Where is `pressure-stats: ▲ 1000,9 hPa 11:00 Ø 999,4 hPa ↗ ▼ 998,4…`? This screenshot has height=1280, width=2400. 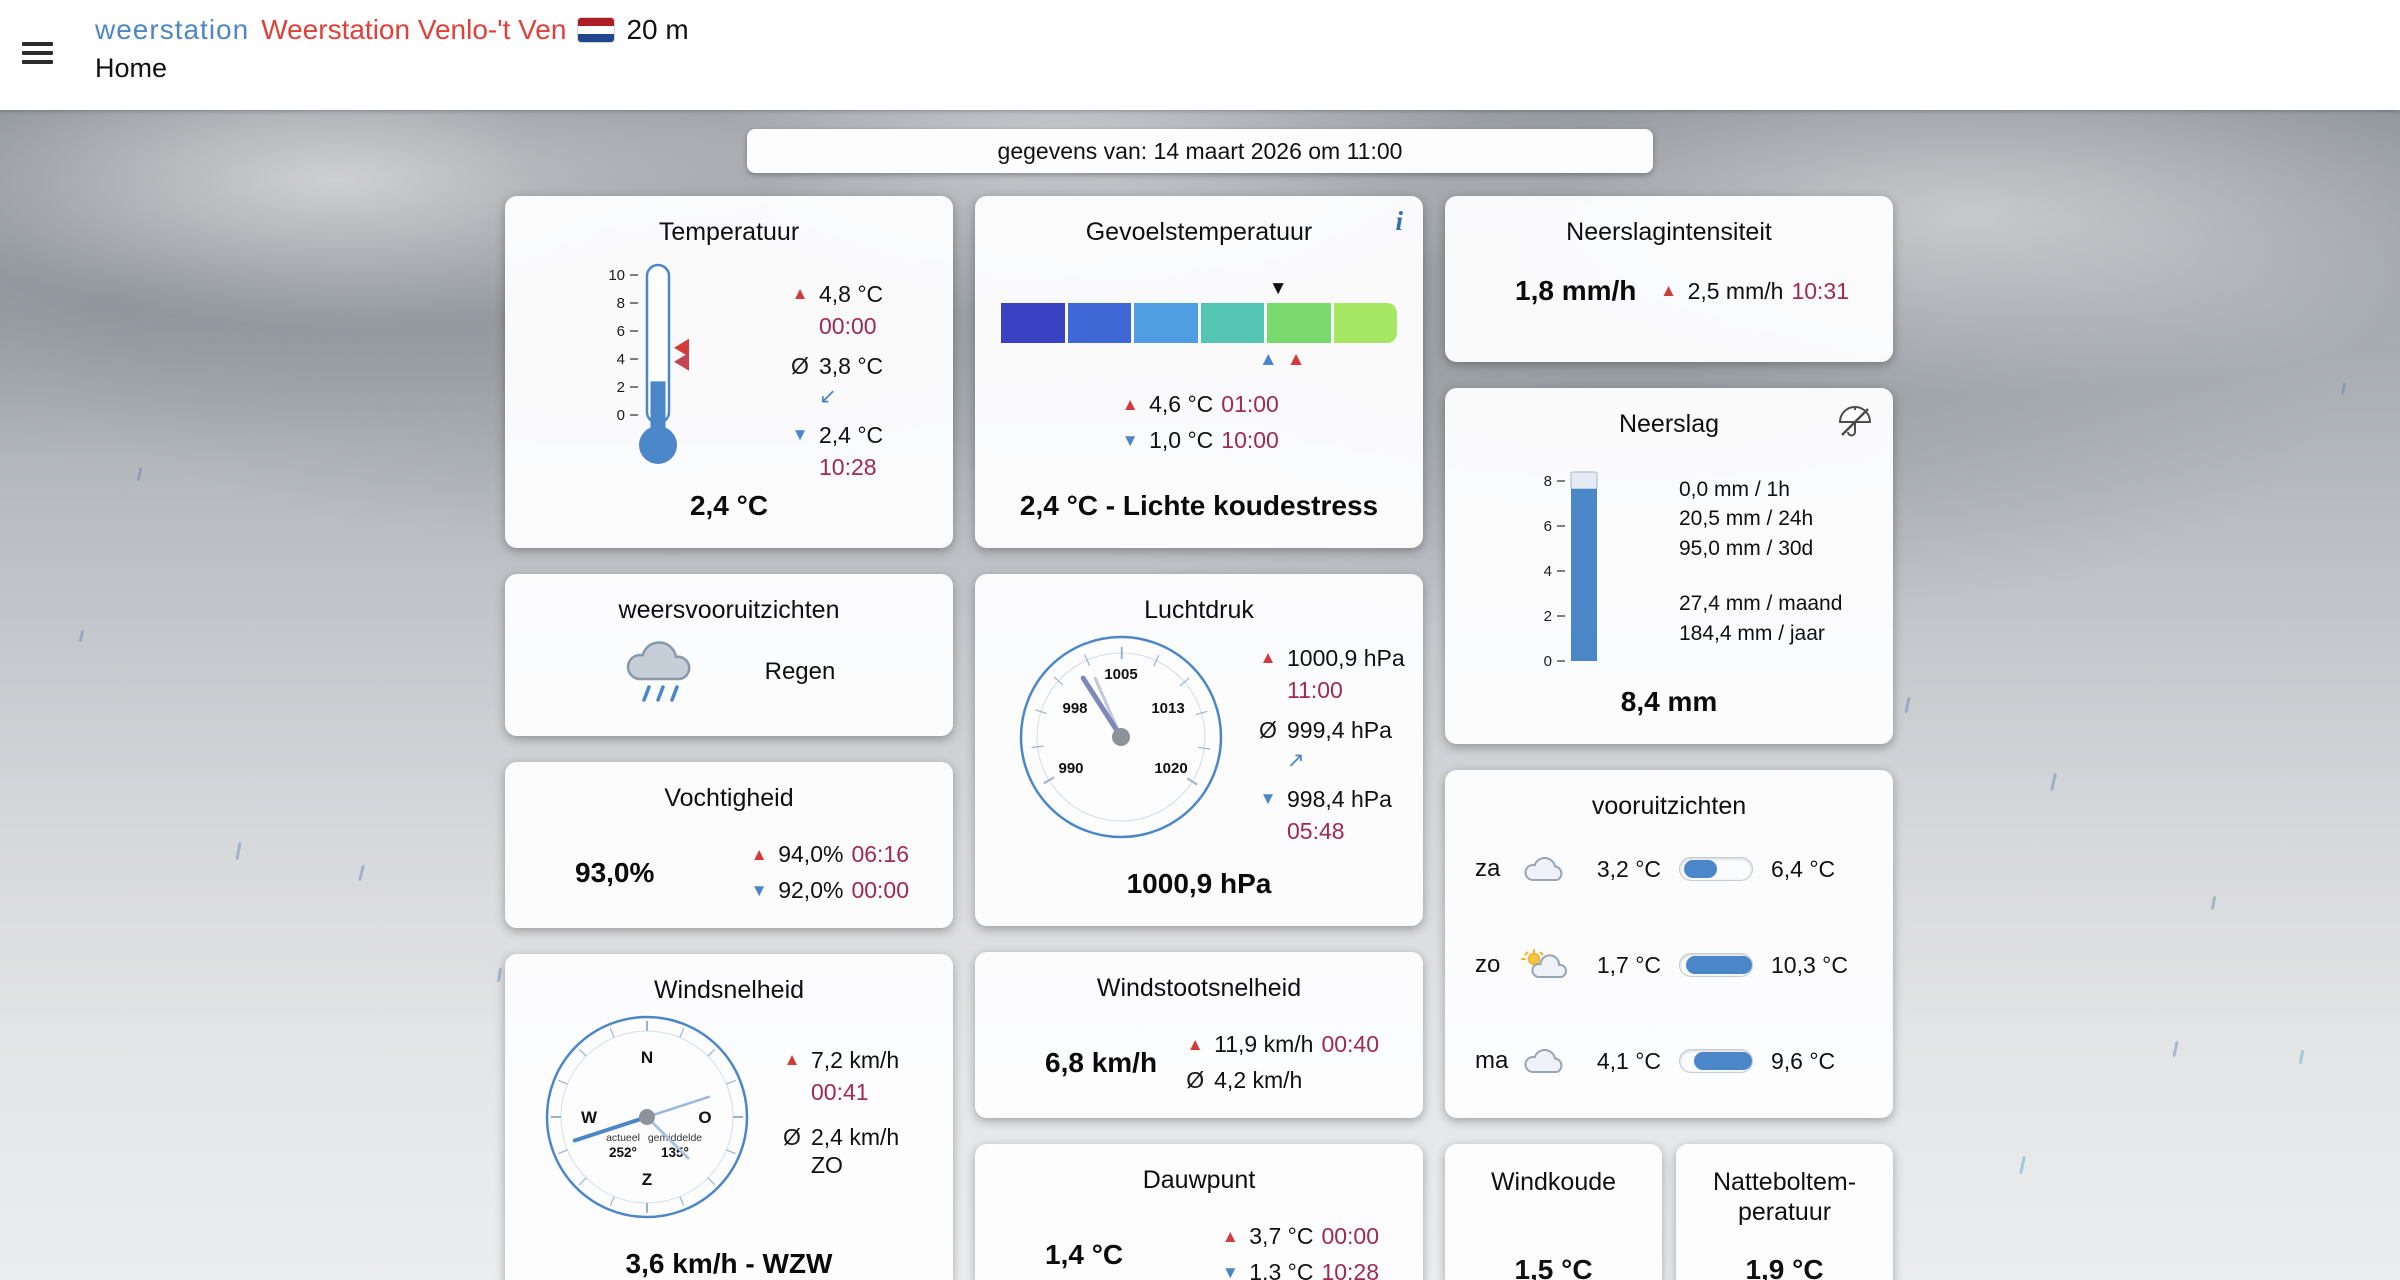 pressure-stats: ▲ 1000,9 hPa 11:00 Ø 999,4 hPa ↗ ▼ 998,4… is located at coordinates (1331, 746).